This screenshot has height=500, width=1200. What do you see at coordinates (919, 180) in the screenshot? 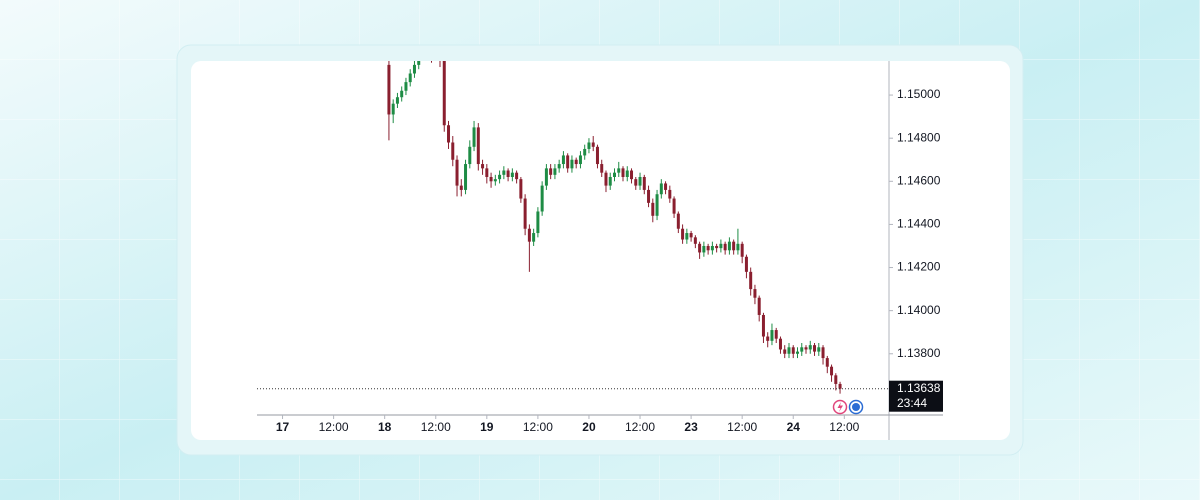
I see `y-tick-label: 1.14600` at bounding box center [919, 180].